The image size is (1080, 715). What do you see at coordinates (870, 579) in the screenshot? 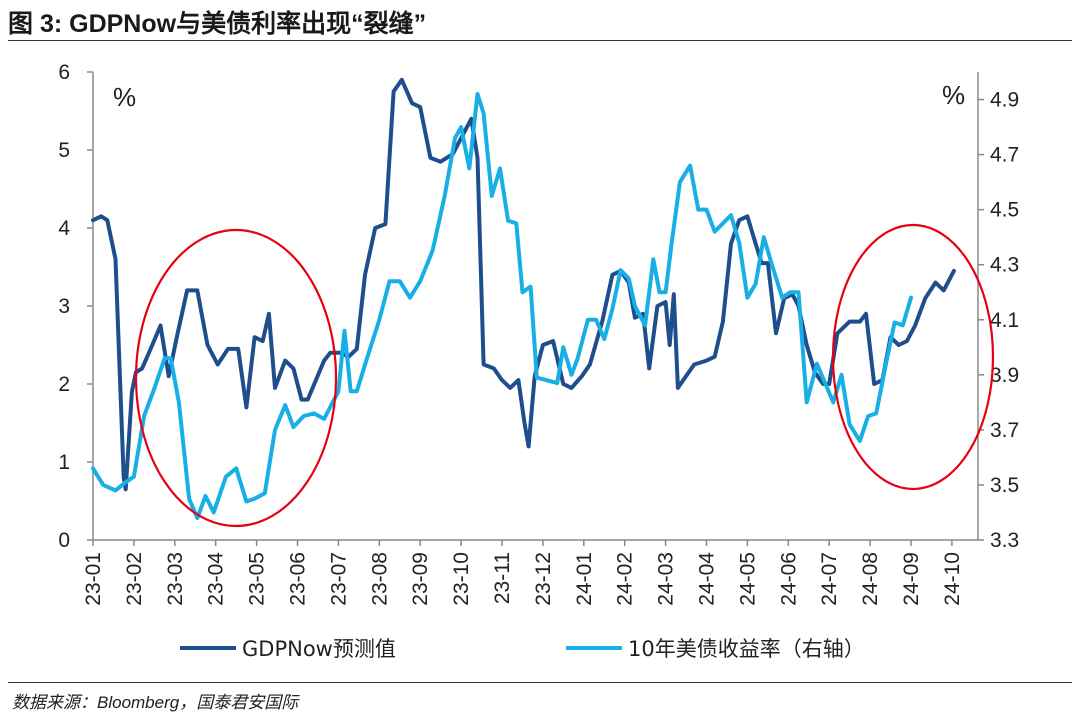
I see `x-tick-label: 24-08` at bounding box center [870, 579].